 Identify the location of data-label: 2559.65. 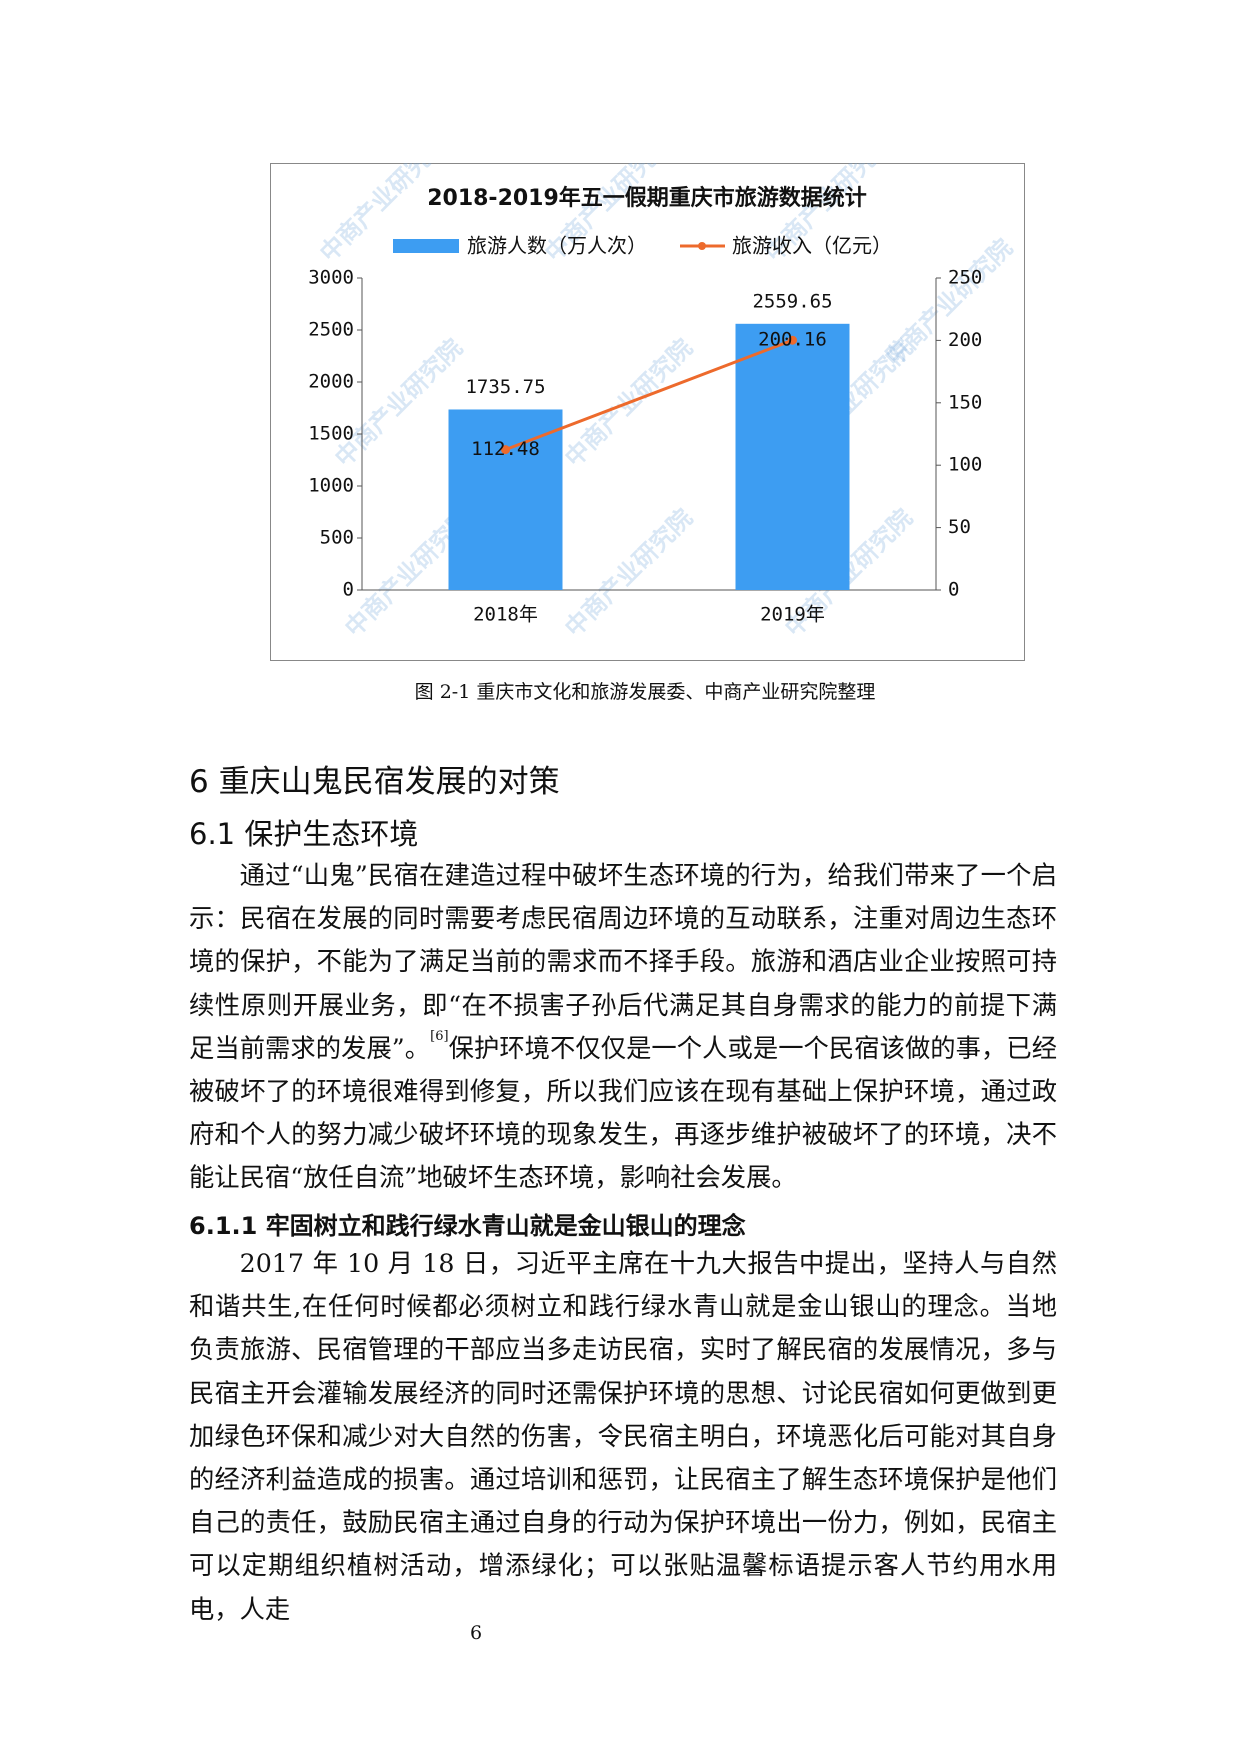
(792, 301).